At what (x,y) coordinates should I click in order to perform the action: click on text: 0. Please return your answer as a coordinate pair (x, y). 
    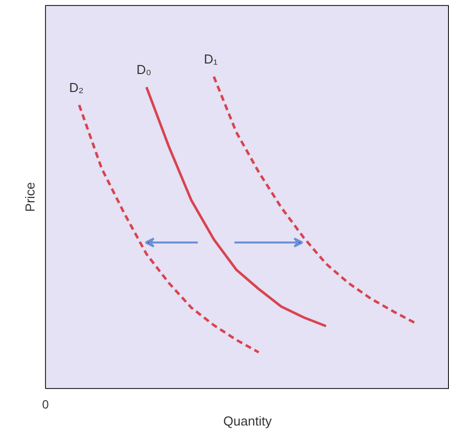
    Looking at the image, I should click on (46, 405).